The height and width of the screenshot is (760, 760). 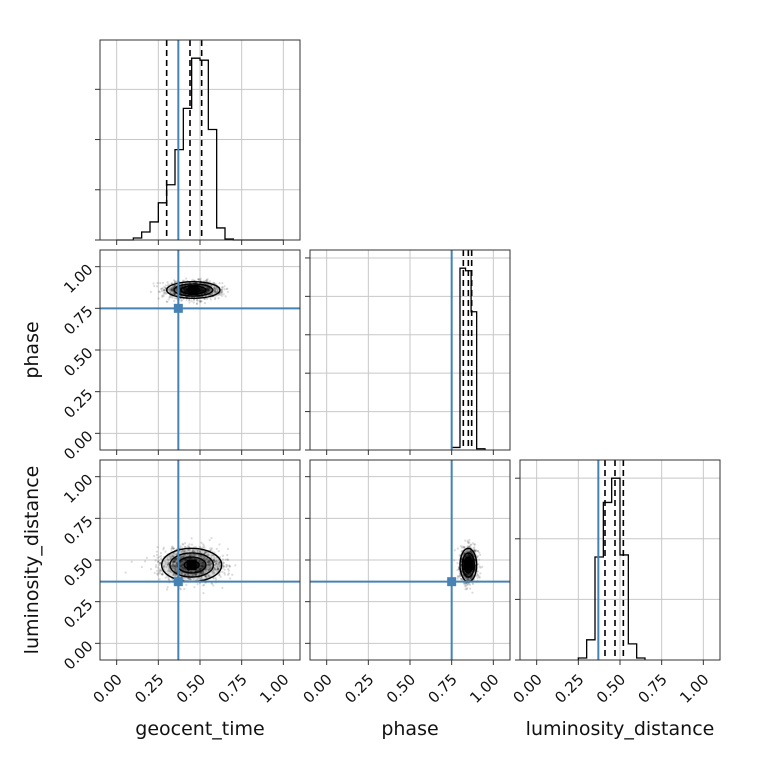 What do you see at coordinates (32, 349) in the screenshot?
I see `y-label-phase: phase` at bounding box center [32, 349].